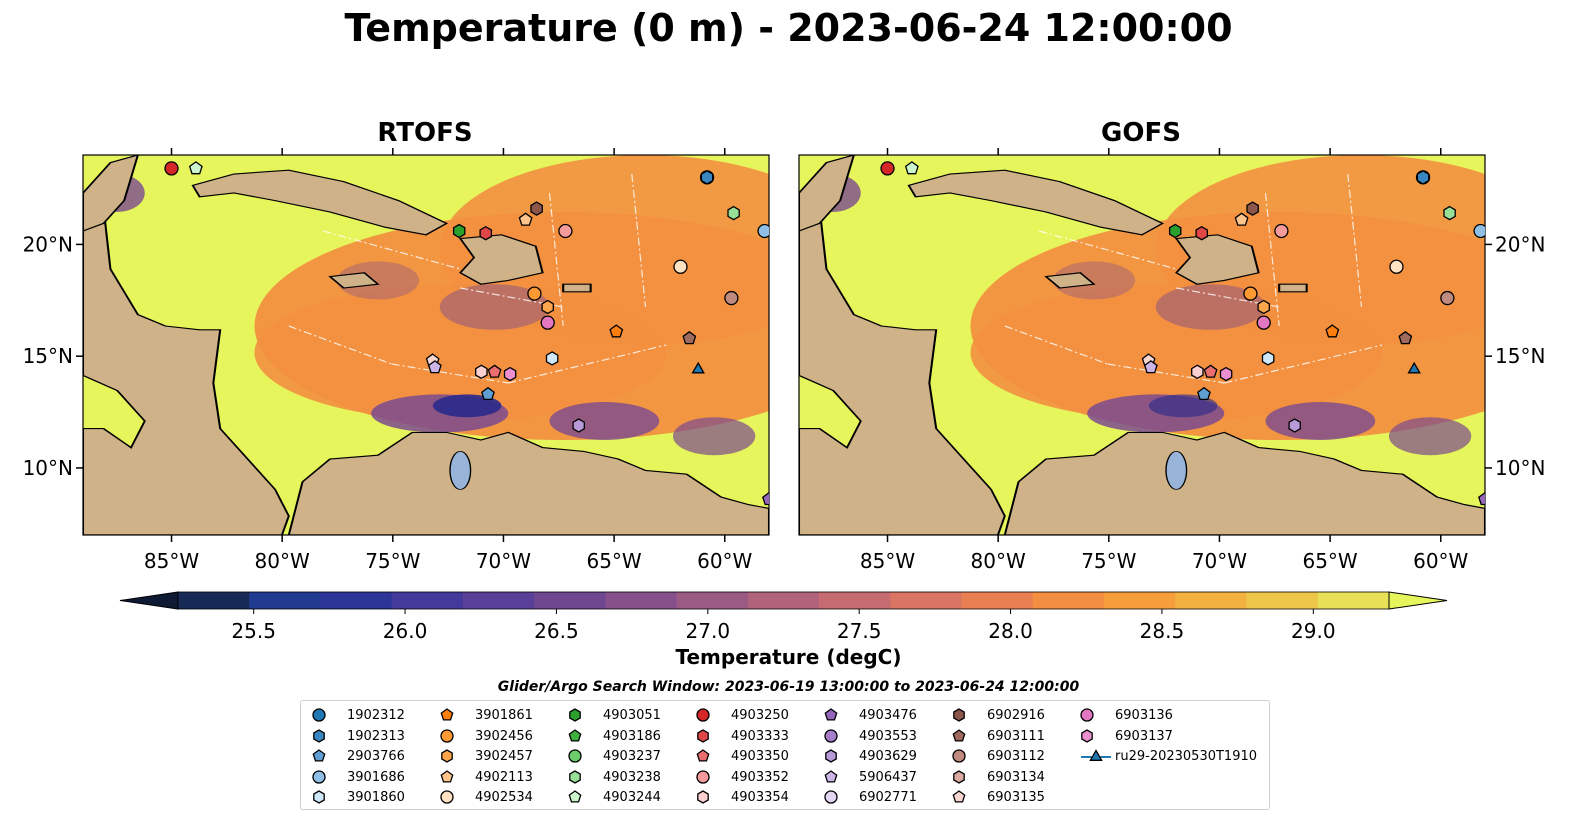 Image resolution: width=1577 pixels, height=826 pixels. Describe the element at coordinates (1293, 288) in the screenshot. I see `land-puertoRico` at that location.